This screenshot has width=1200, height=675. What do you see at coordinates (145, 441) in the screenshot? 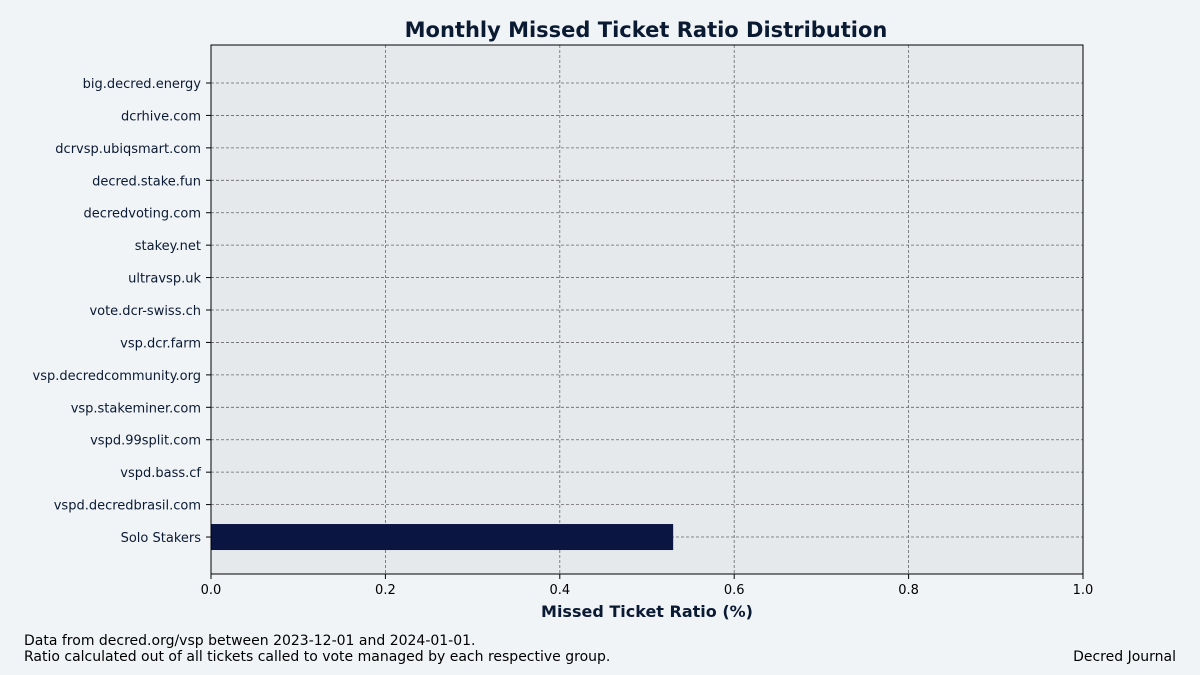
I see `y-tick-label: vspd.99split.com` at bounding box center [145, 441].